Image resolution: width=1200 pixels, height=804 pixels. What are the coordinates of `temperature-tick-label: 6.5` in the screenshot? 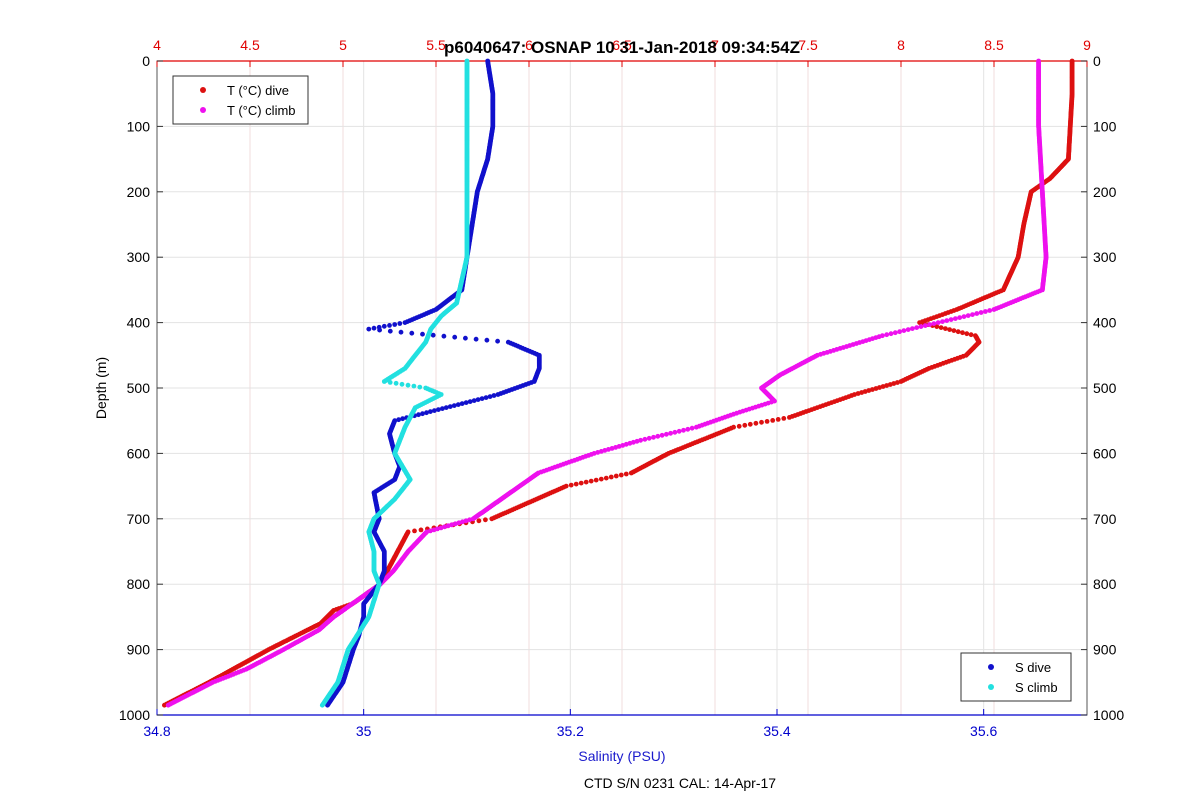 It's located at (622, 45).